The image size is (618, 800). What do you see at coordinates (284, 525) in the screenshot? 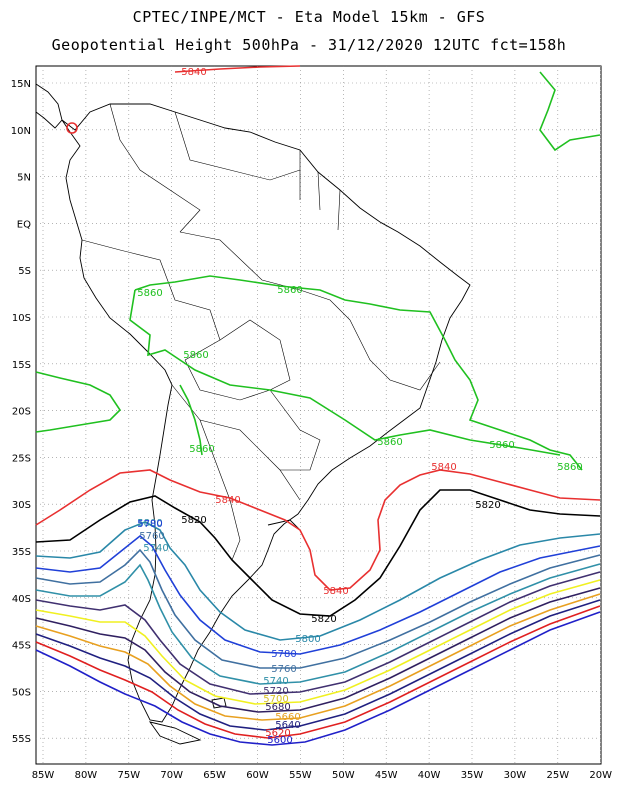
I see `river-plate` at bounding box center [284, 525].